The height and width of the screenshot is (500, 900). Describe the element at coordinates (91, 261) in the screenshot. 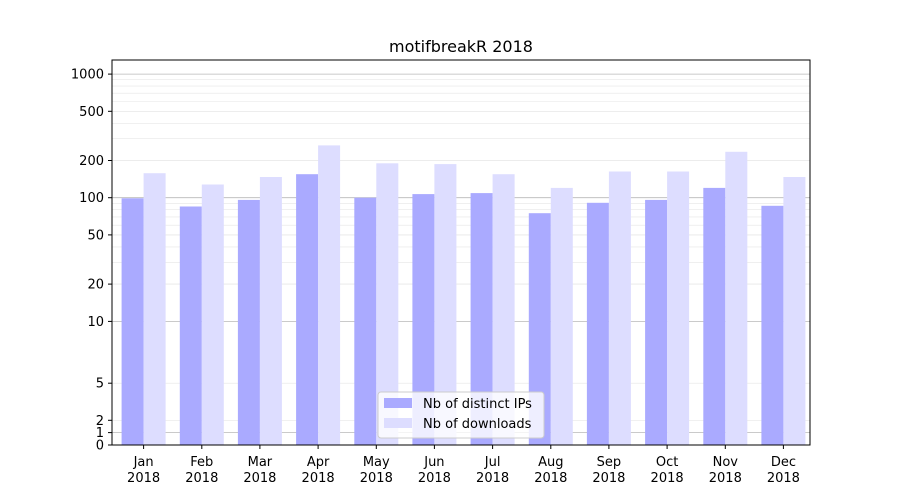

I see `y-axis: 012 5 10 20 50 100 200 500 1000` at that location.